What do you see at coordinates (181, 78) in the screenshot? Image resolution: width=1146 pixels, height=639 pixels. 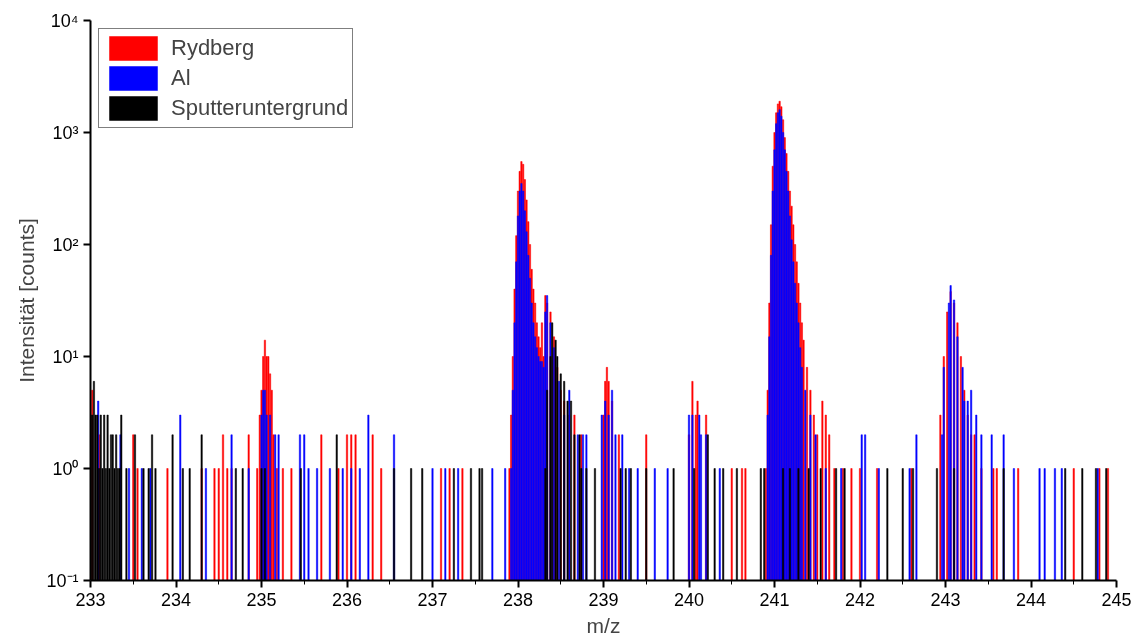 I see `legend-label: Al` at bounding box center [181, 78].